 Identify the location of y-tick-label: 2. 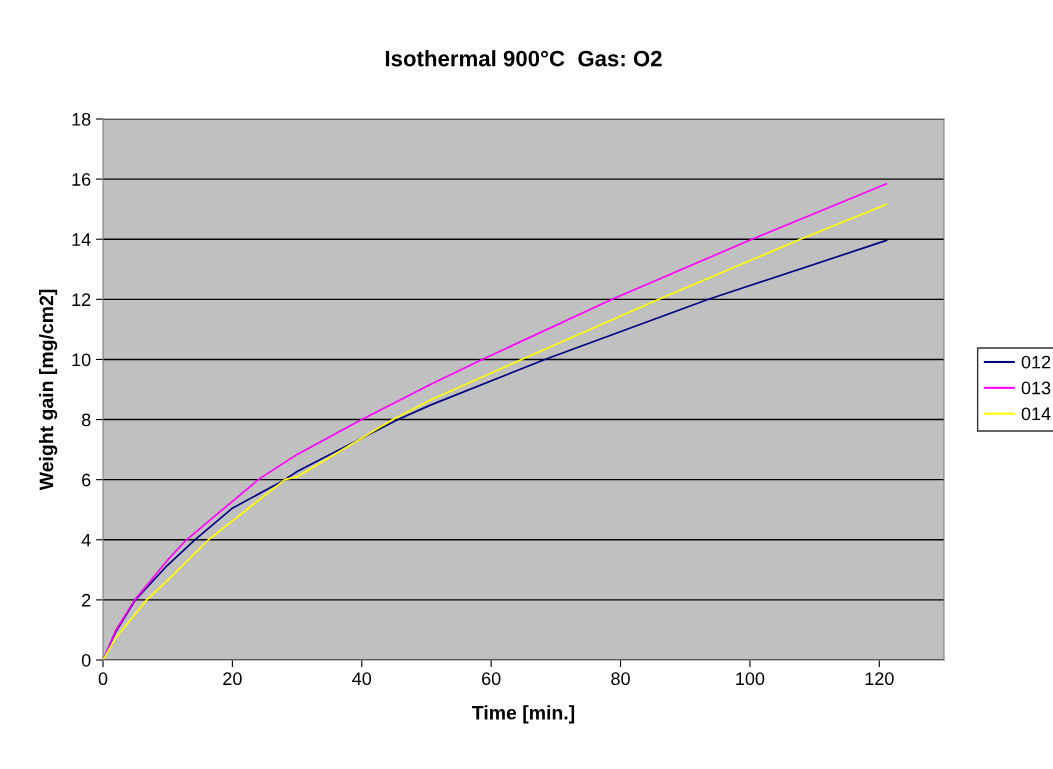
(86, 600).